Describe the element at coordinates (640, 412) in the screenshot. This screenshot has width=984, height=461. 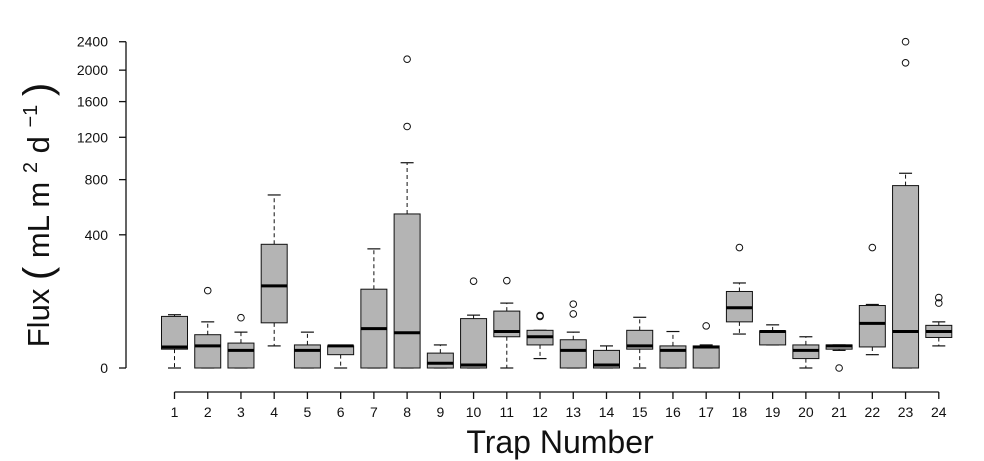
I see `x-tick-label: 15` at that location.